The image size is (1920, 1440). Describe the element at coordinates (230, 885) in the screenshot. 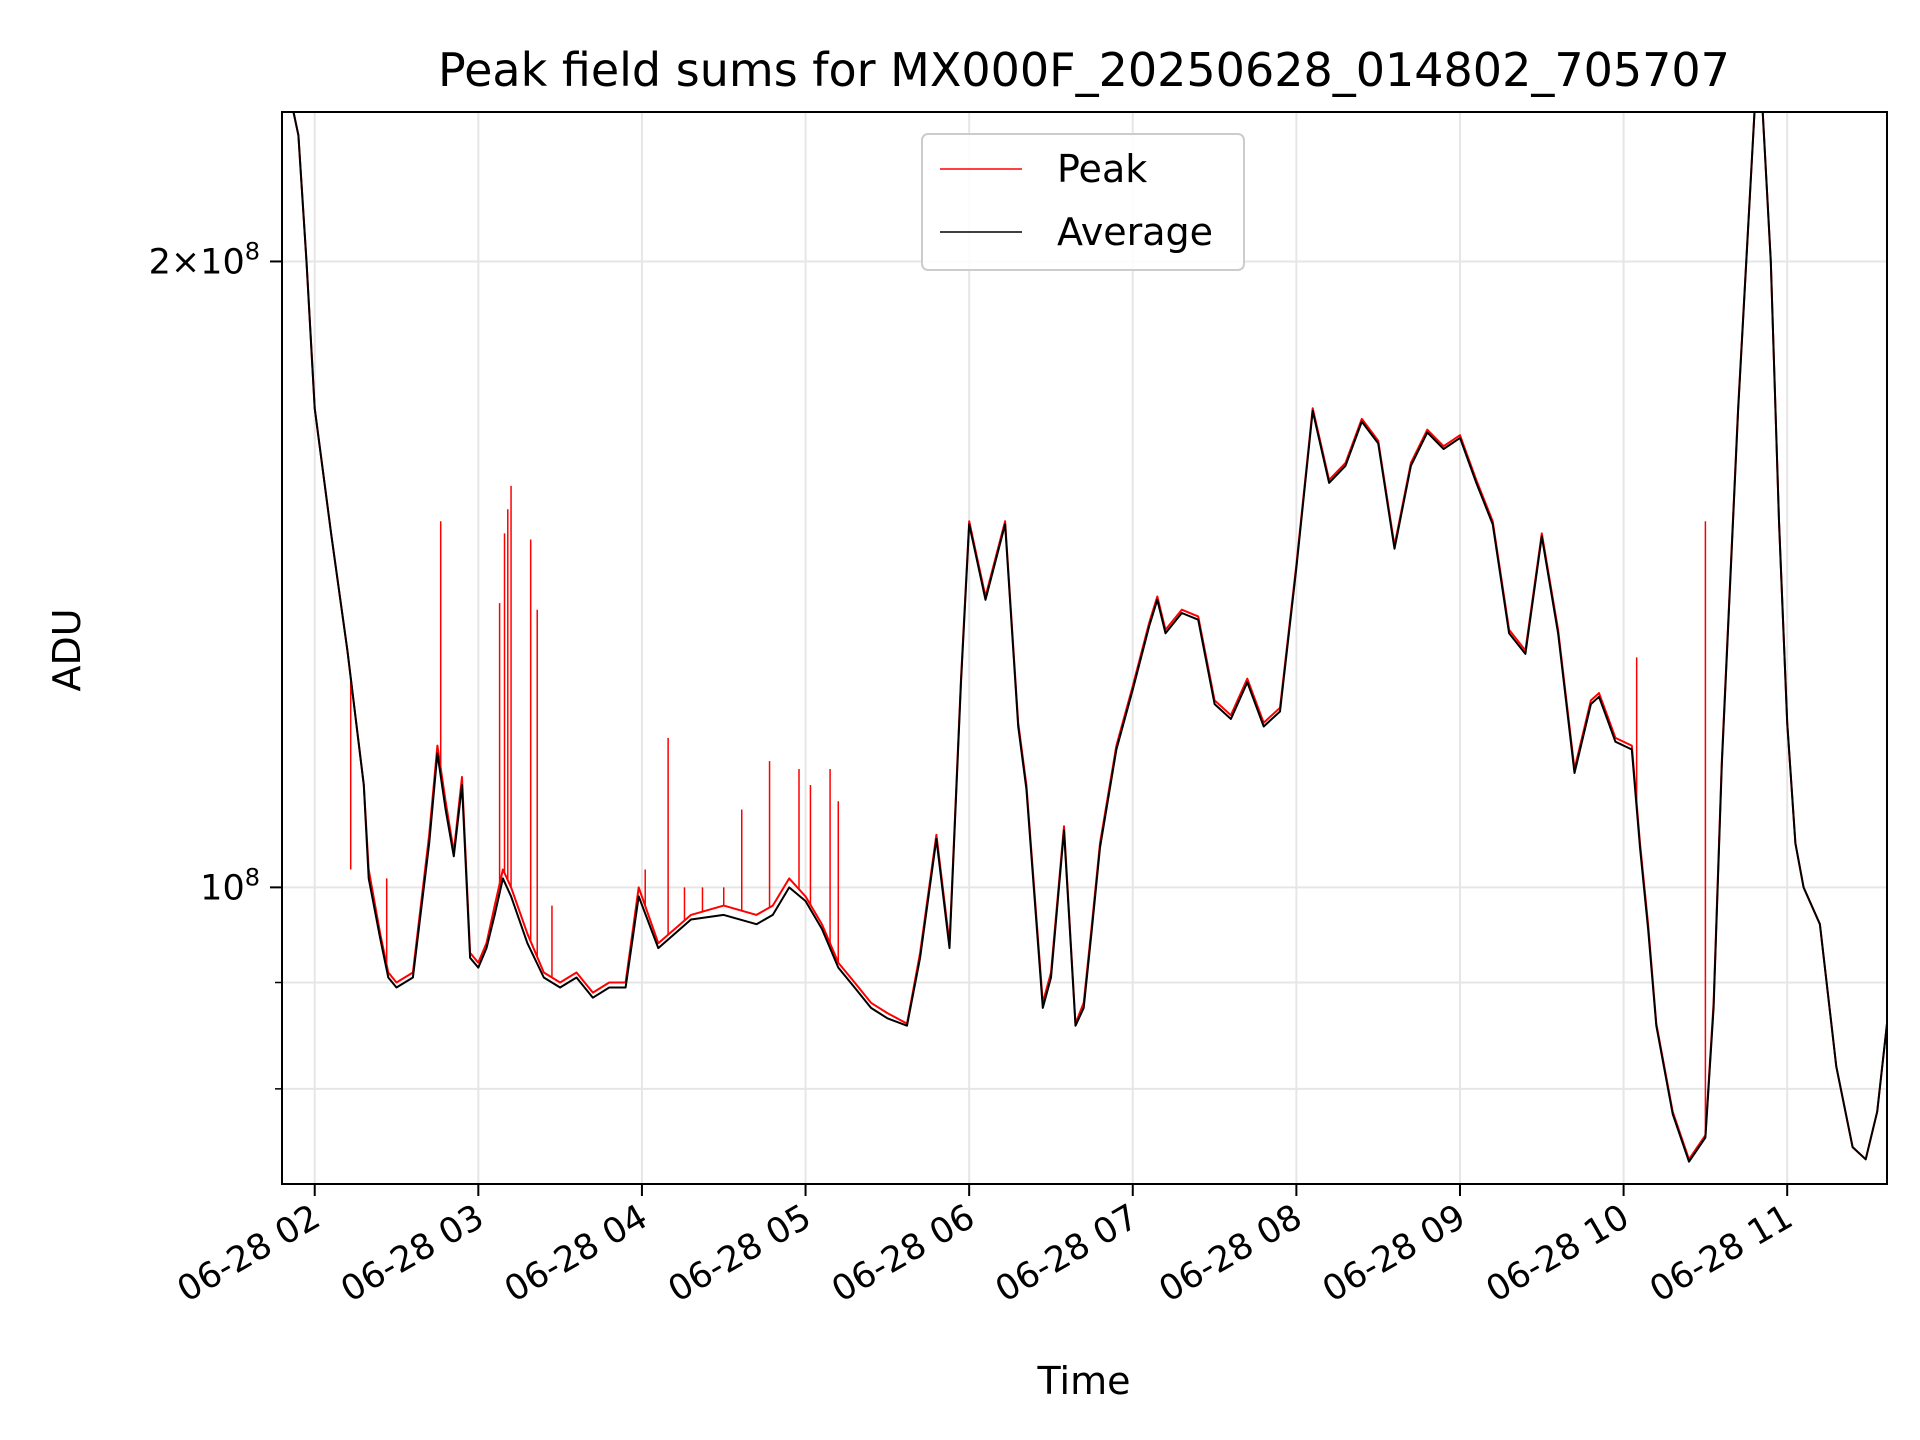

I see `y-tick-label: 108` at that location.